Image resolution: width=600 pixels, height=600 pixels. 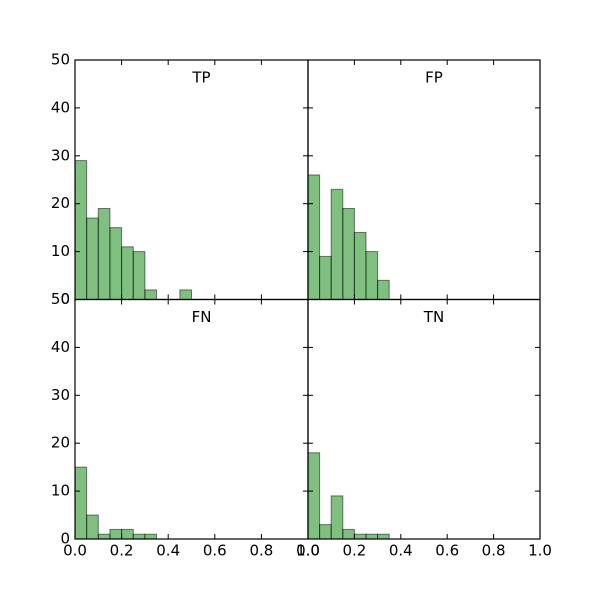 I want to click on panel-title: FP, so click(x=434, y=78).